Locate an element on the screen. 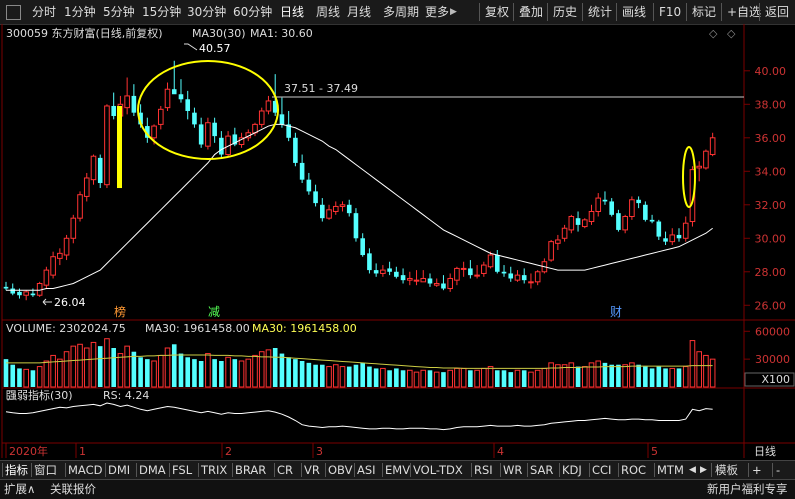  toolbar-button-6: 标记 is located at coordinates (704, 12).